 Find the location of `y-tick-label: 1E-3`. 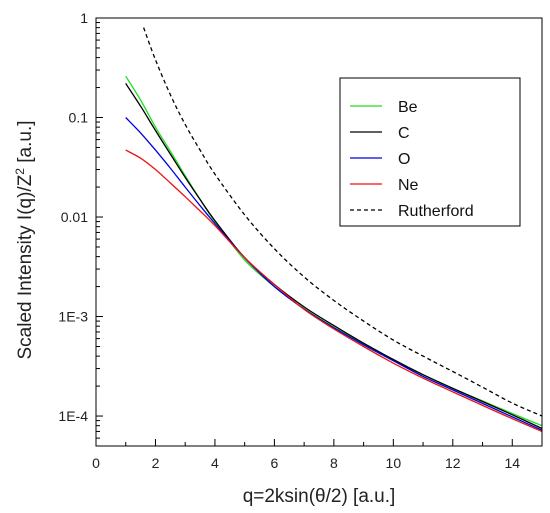

y-tick-label: 1E-3 is located at coordinates (73, 317).